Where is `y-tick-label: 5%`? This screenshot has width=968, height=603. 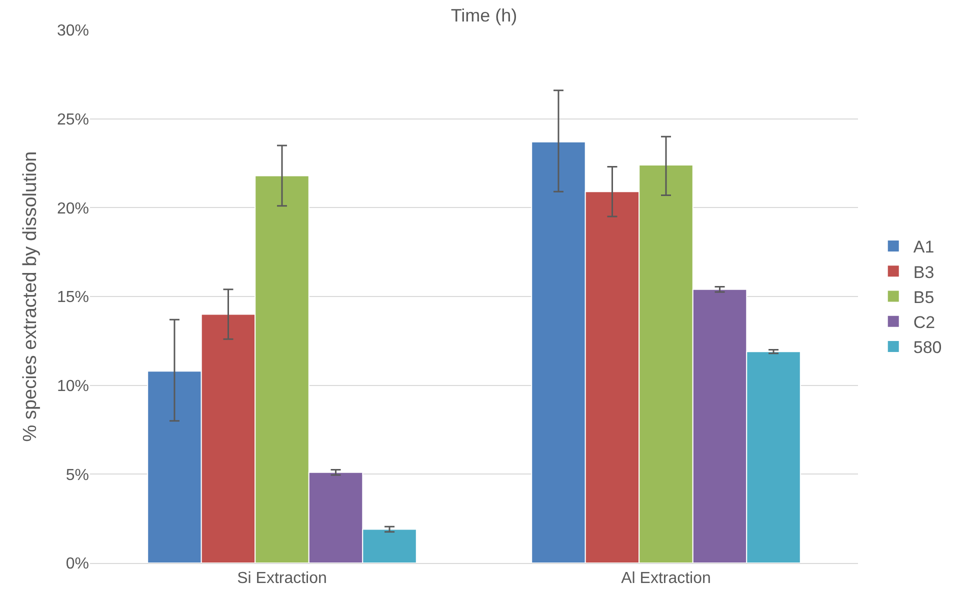
y-tick-label: 5% is located at coordinates (77, 475).